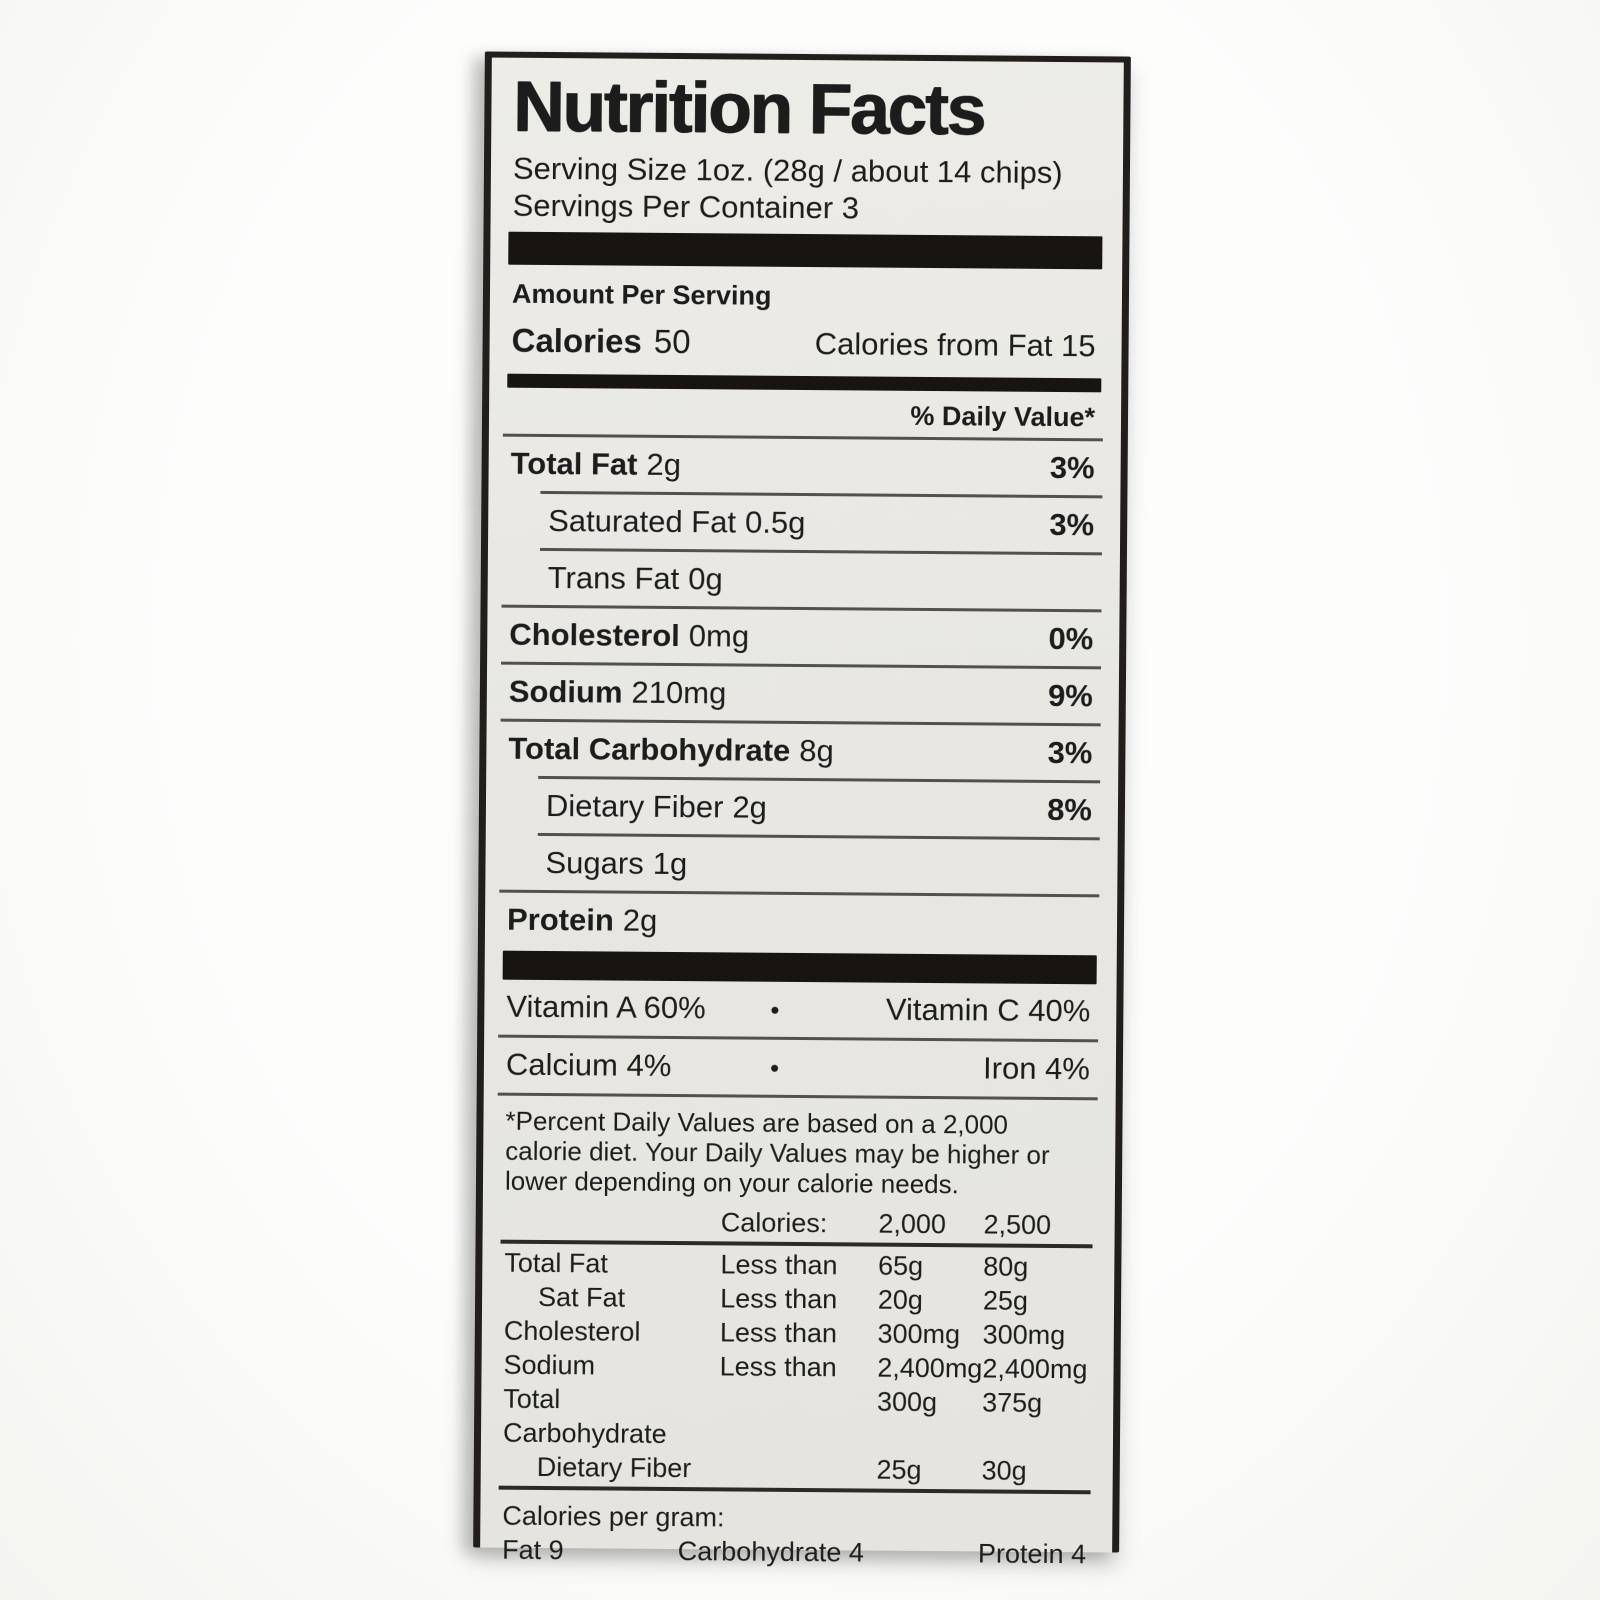 The image size is (1600, 1600). Describe the element at coordinates (672, 341) in the screenshot. I see `calories-value: 50` at that location.